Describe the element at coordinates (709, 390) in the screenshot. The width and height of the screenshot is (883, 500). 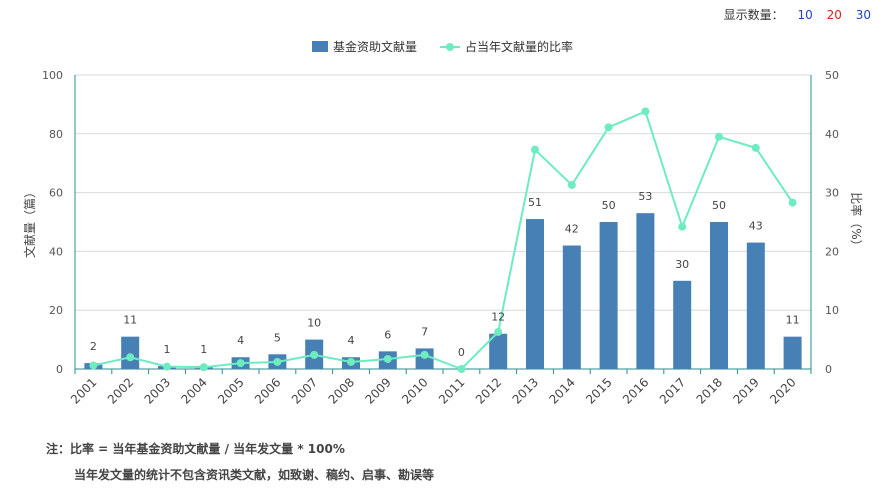
I see `x-tick-label: 2018` at that location.